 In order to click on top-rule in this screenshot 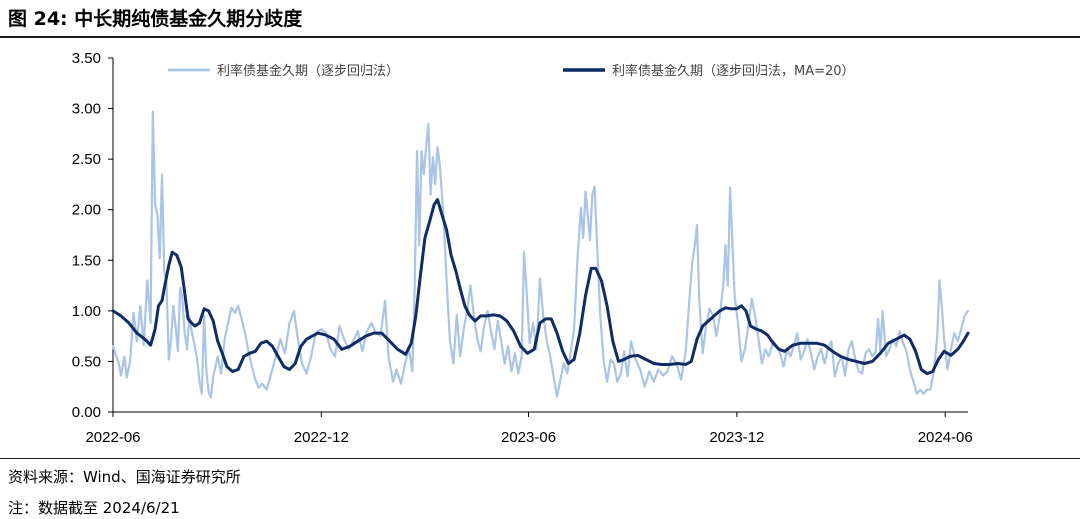, I will do `click(540, 37)`.